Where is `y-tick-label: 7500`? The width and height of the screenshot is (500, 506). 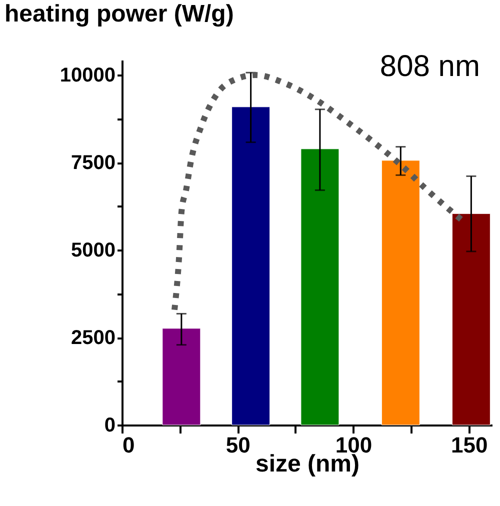
y-tick-label: 7500 is located at coordinates (93, 163).